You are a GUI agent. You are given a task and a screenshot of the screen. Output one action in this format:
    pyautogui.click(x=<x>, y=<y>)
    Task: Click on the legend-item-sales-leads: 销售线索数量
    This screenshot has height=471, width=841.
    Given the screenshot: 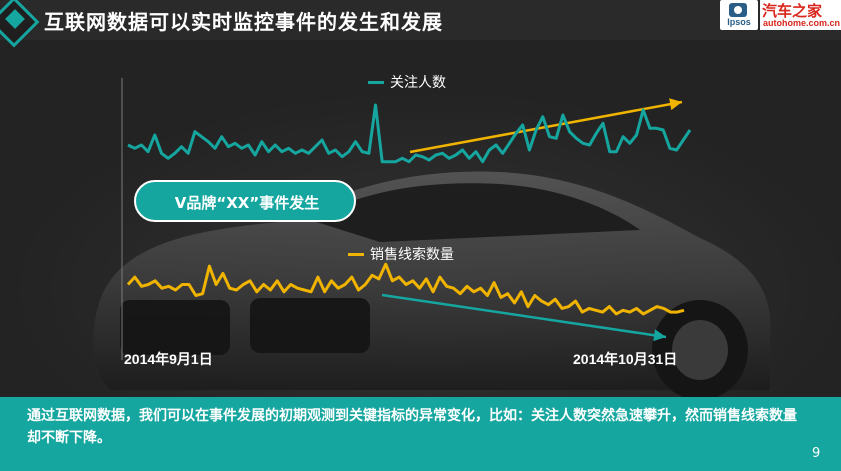 What is the action you would take?
    pyautogui.click(x=401, y=254)
    